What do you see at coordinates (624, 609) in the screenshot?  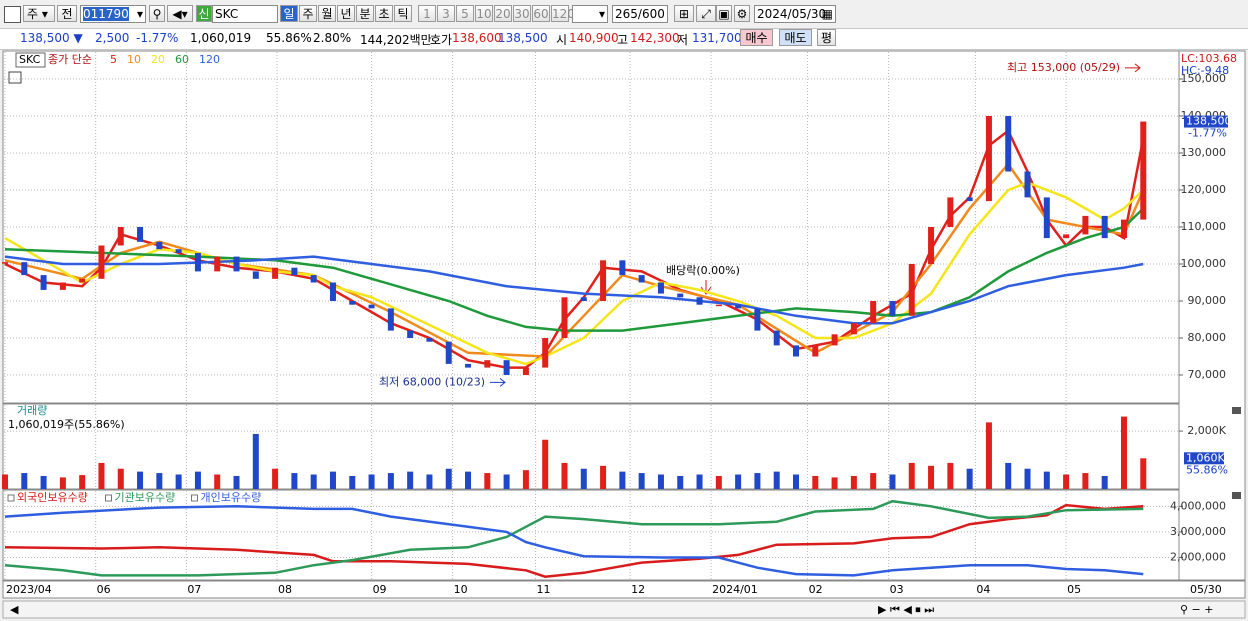 I see `scrollbar` at bounding box center [624, 609].